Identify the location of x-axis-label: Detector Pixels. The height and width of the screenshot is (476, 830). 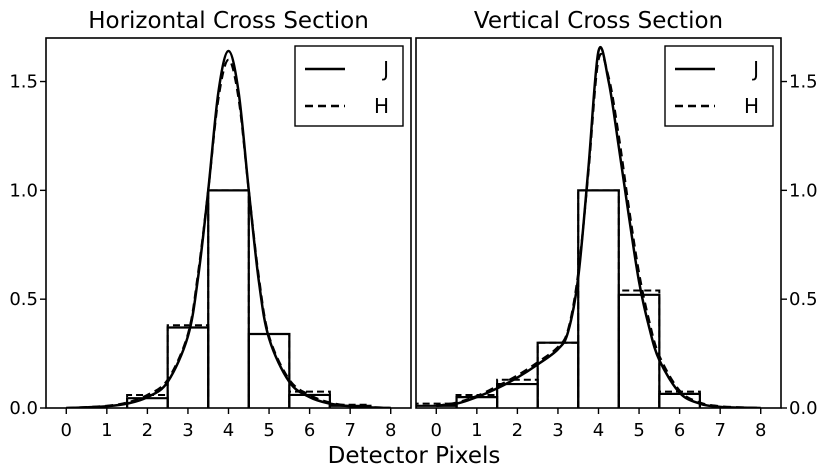
(414, 456).